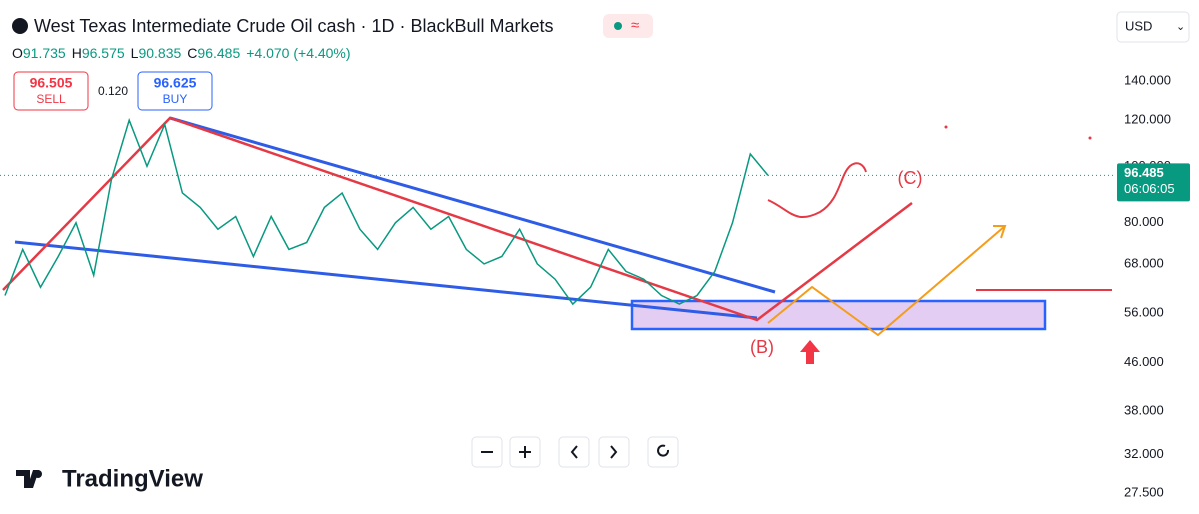  Describe the element at coordinates (635, 25) in the screenshot. I see `status-icon: ≈` at that location.